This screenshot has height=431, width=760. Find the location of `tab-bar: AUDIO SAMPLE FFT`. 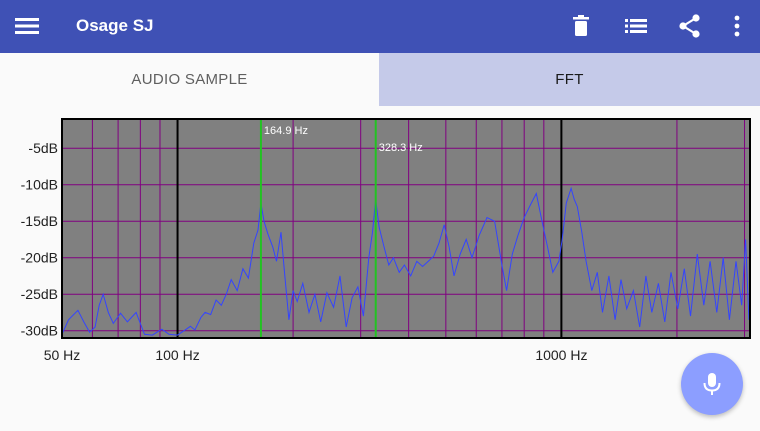

tab-bar: AUDIO SAMPLE FFT is located at coordinates (380, 79).